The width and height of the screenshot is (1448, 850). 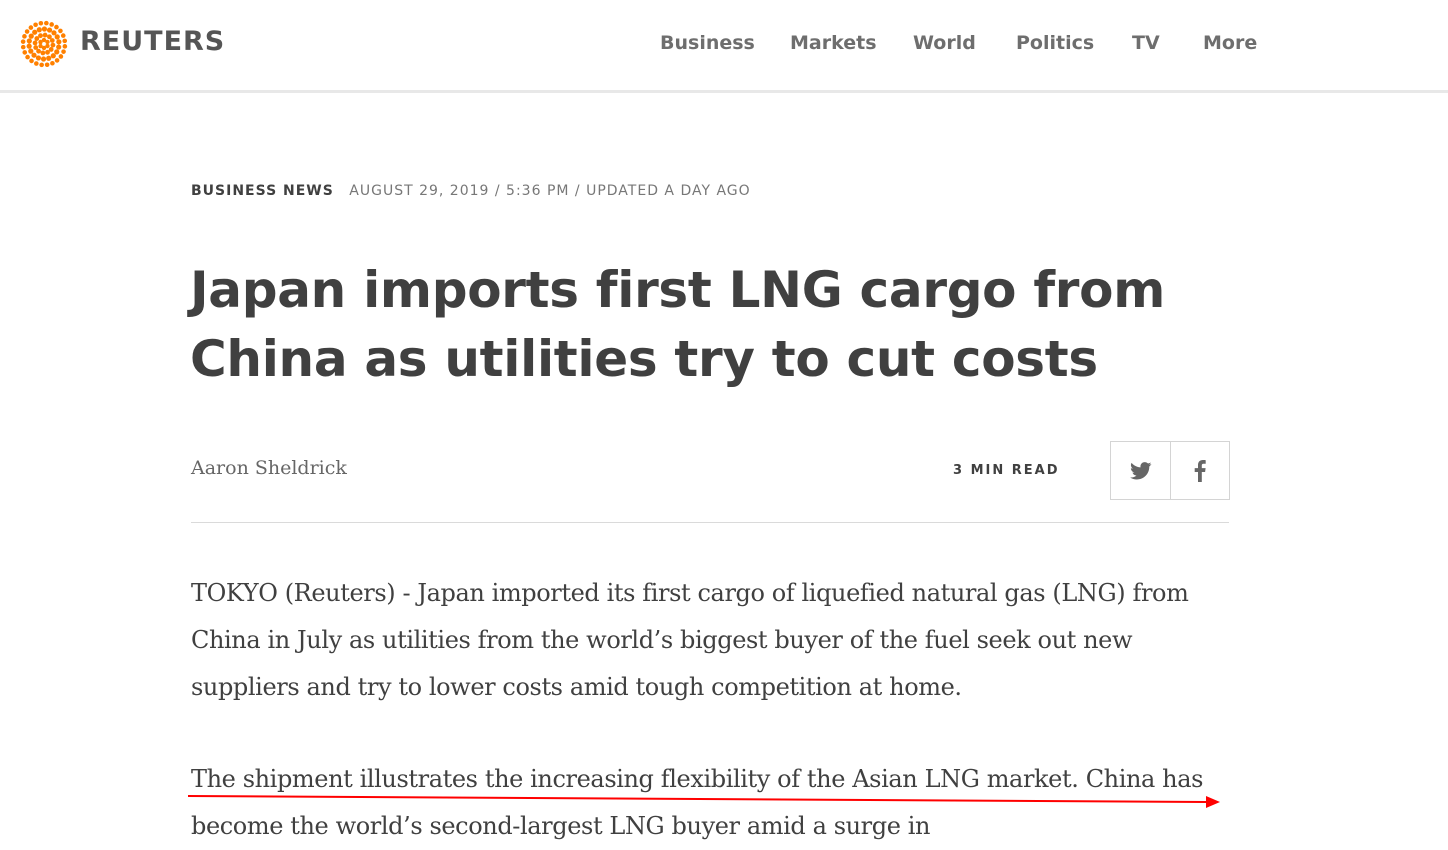 I want to click on annotation-arrowhead, so click(x=1213, y=802).